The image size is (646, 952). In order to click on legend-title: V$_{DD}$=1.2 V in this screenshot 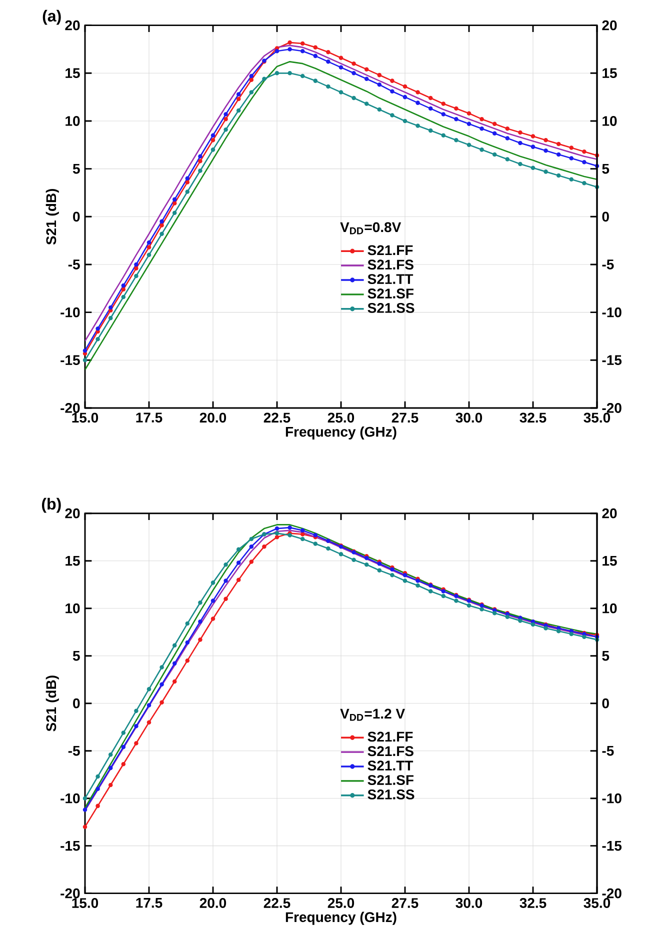, I will do `click(372, 714)`.